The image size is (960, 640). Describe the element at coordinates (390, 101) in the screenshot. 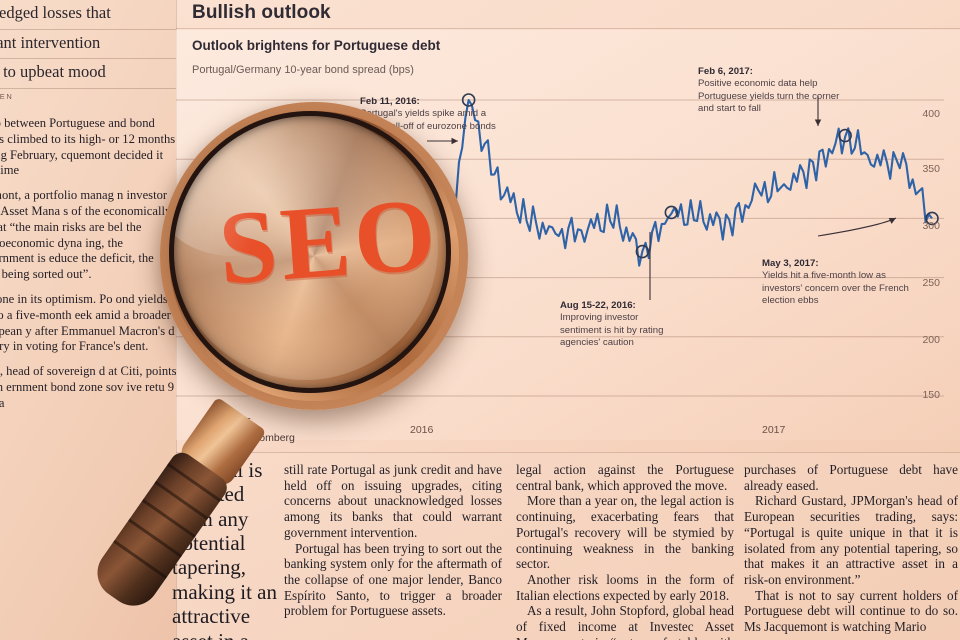

I see `annotation-date: Feb 11, 2016:` at that location.